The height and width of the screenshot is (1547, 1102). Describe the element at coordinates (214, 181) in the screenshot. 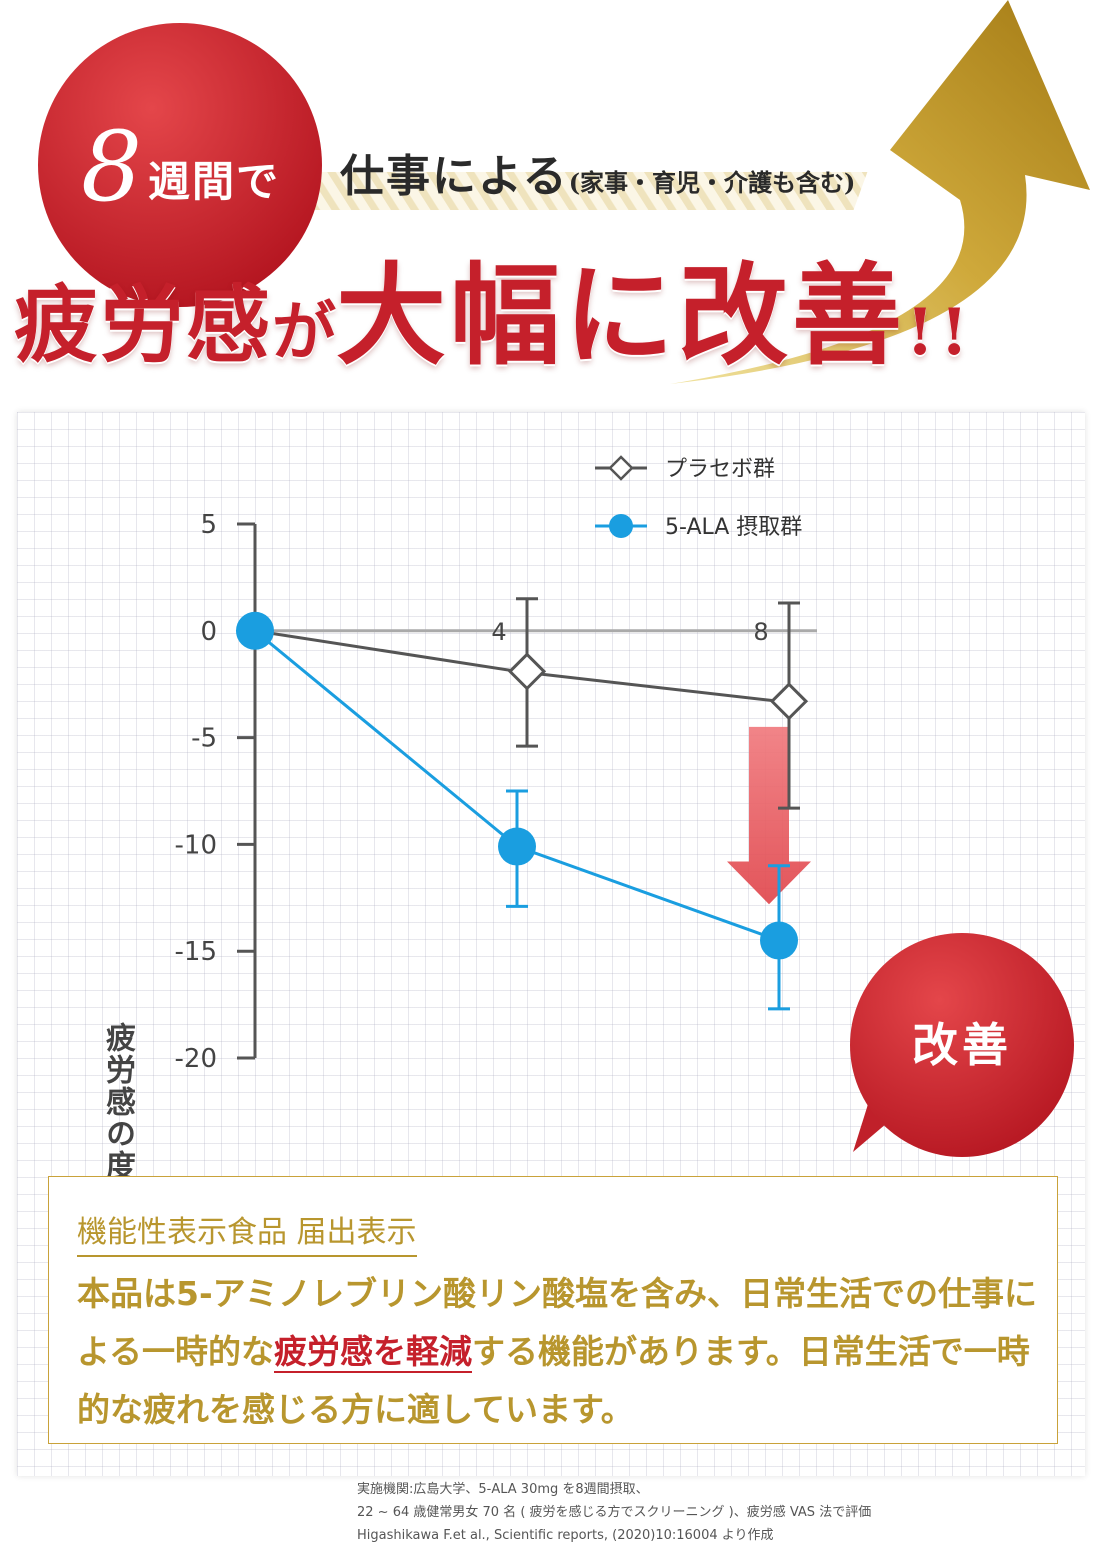

I see `badge-unit: 週間で` at that location.